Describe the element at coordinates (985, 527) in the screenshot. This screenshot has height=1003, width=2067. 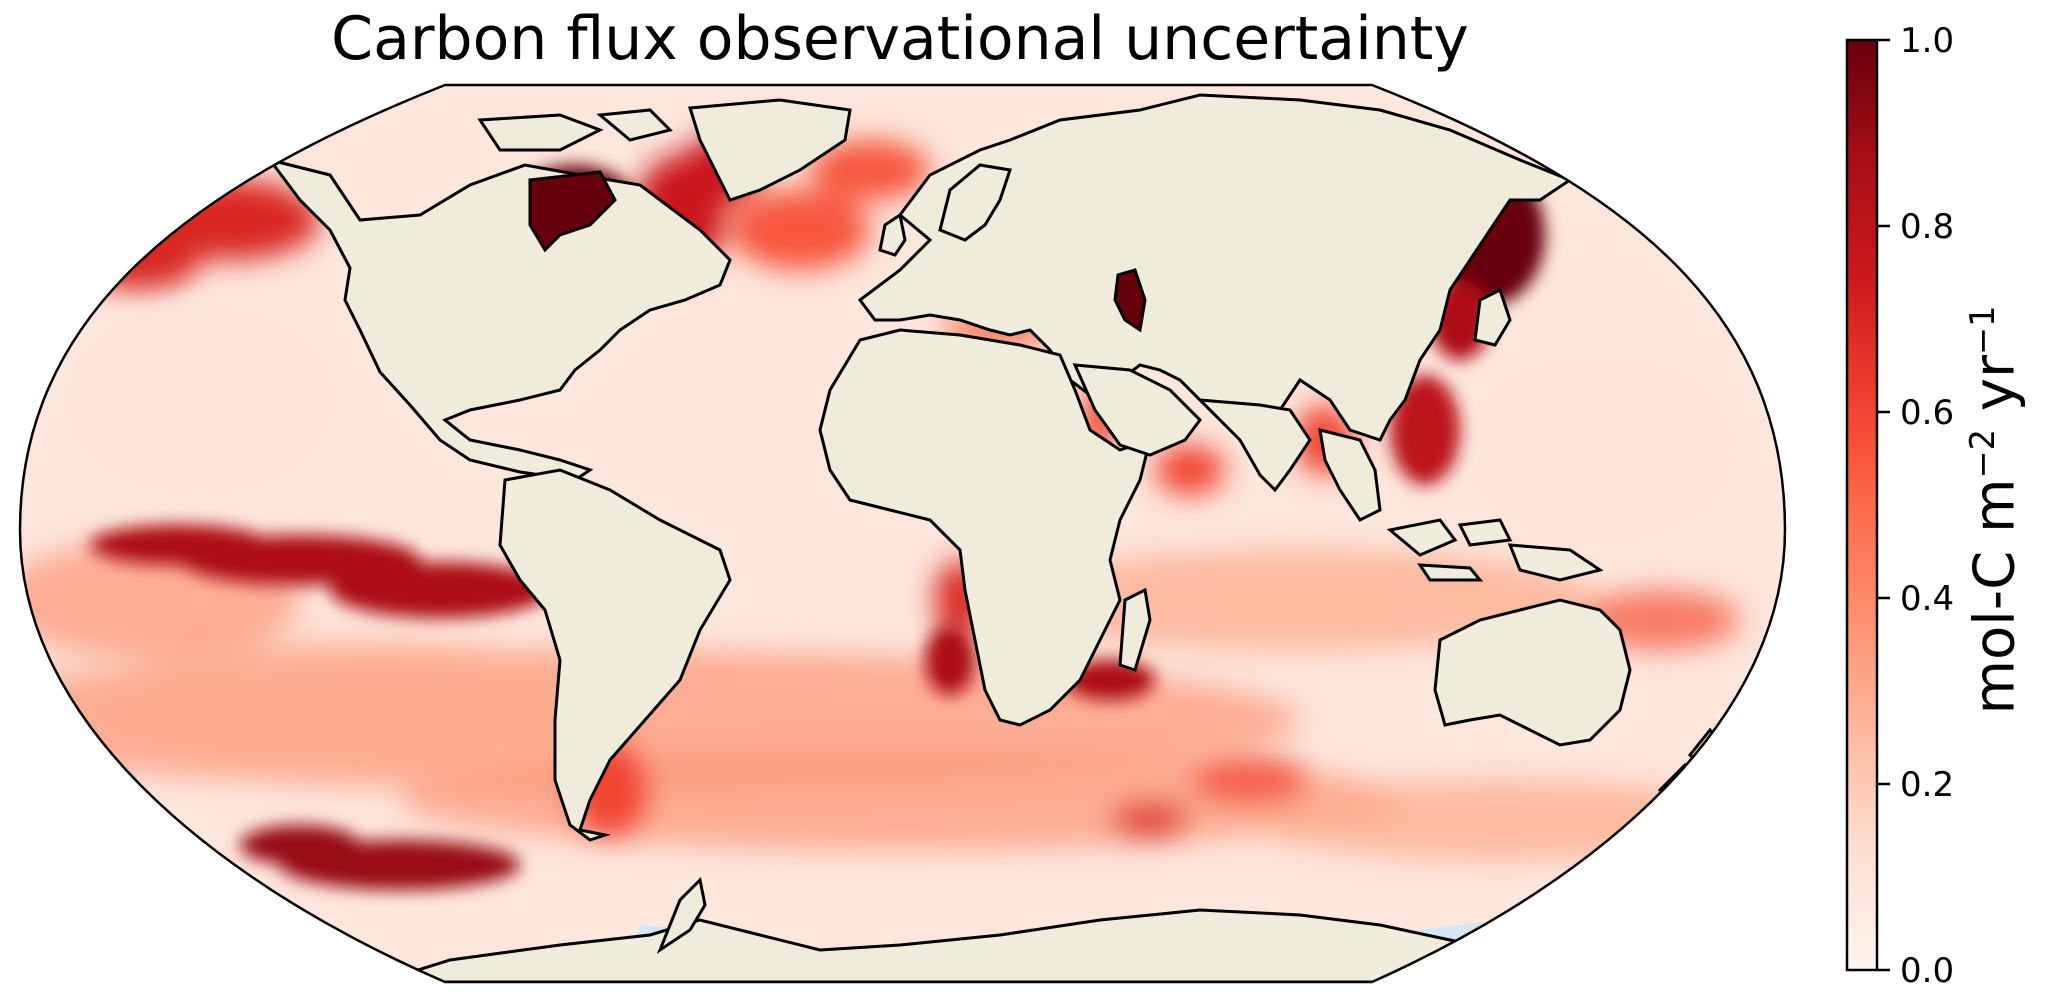
I see `africa` at that location.